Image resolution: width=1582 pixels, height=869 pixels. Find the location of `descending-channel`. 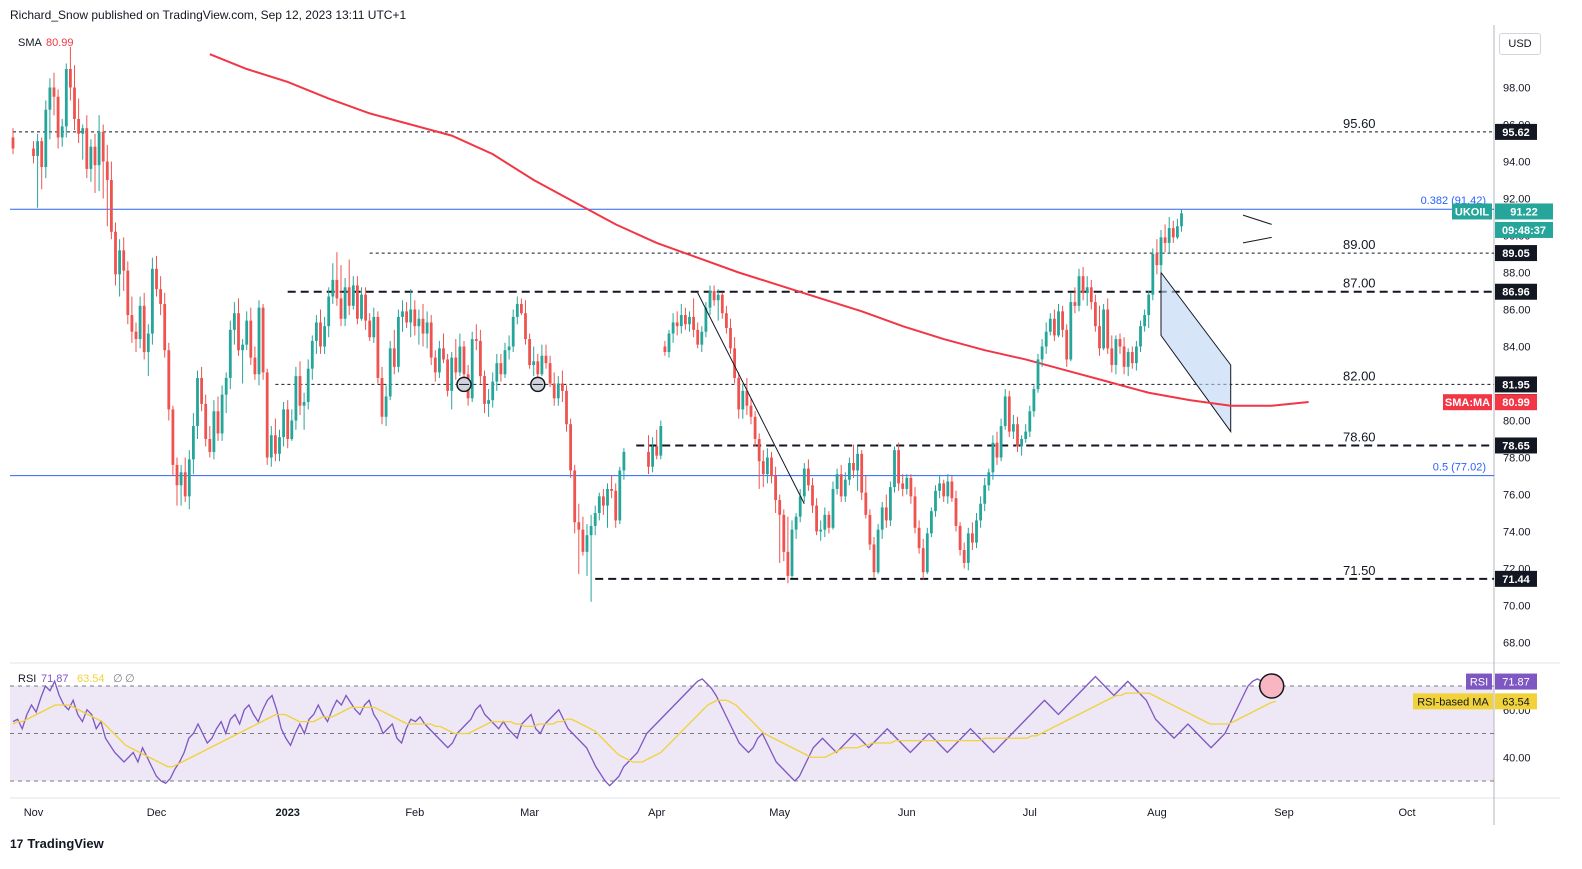

descending-channel is located at coordinates (1196, 352).